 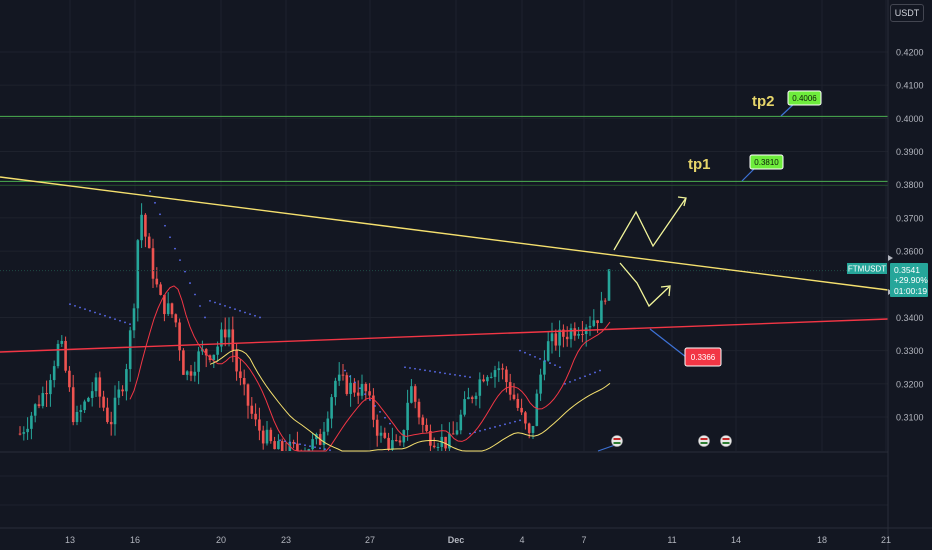 I want to click on support-tag-box, so click(x=703, y=357).